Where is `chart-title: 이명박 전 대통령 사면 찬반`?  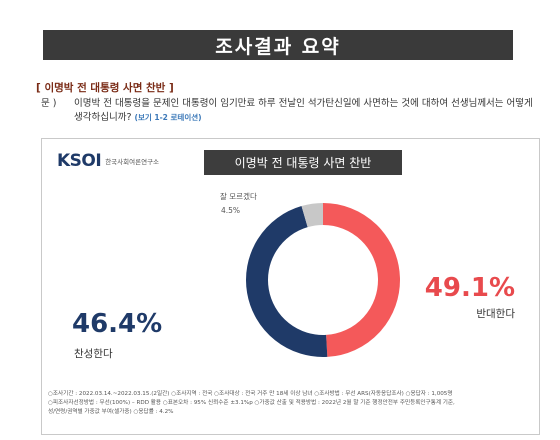 chart-title: 이명박 전 대통령 사면 찬반 is located at coordinates (303, 162).